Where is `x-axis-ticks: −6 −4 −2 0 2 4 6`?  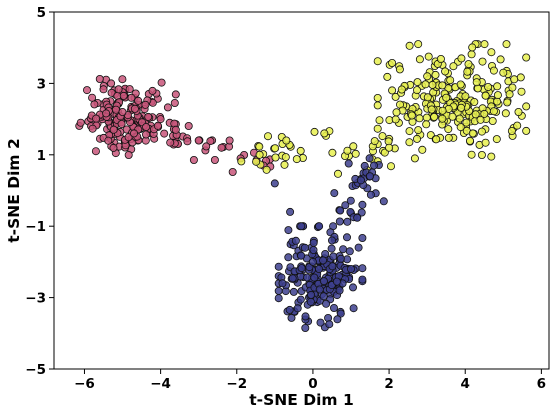 x-axis-ticks: −6 −4 −2 0 2 4 6 is located at coordinates (310, 380).